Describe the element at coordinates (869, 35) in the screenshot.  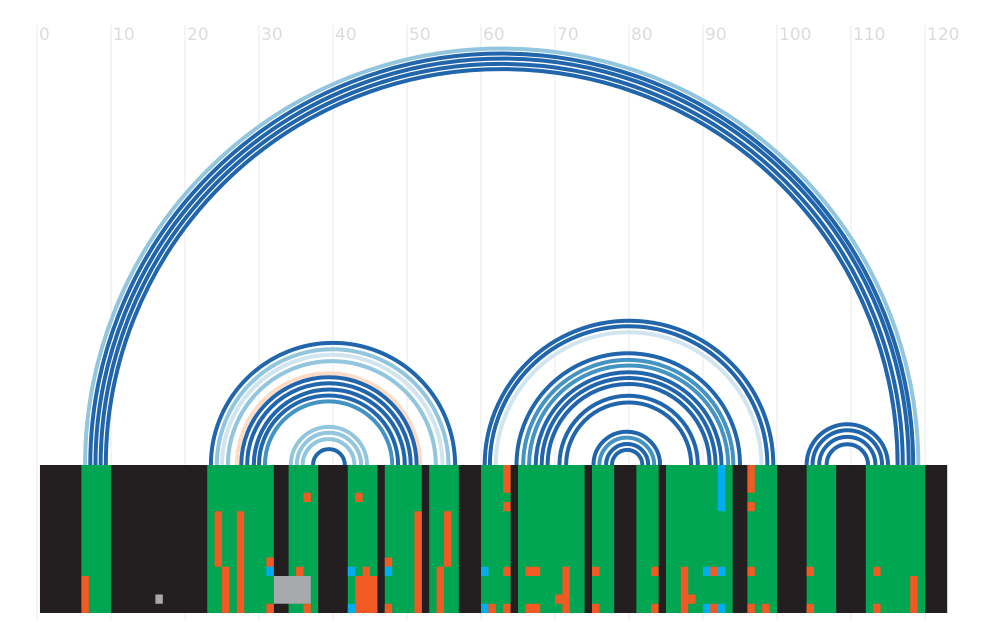
I see `x-tick-label: 110` at that location.